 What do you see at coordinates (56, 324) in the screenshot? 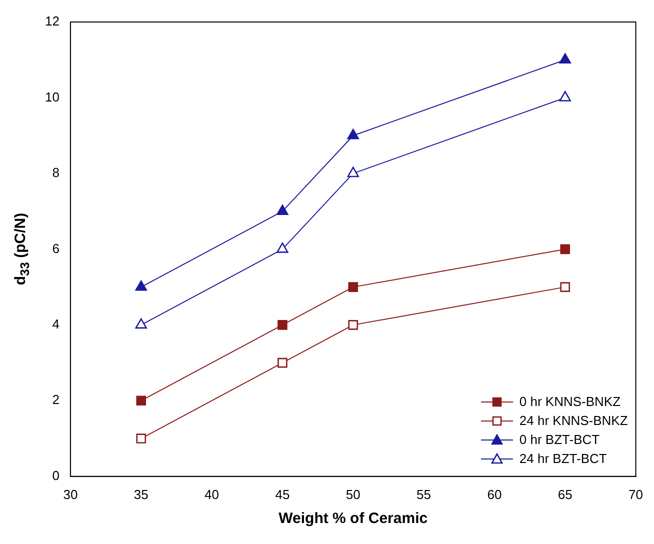
I see `y-tick-label: 4` at bounding box center [56, 324].